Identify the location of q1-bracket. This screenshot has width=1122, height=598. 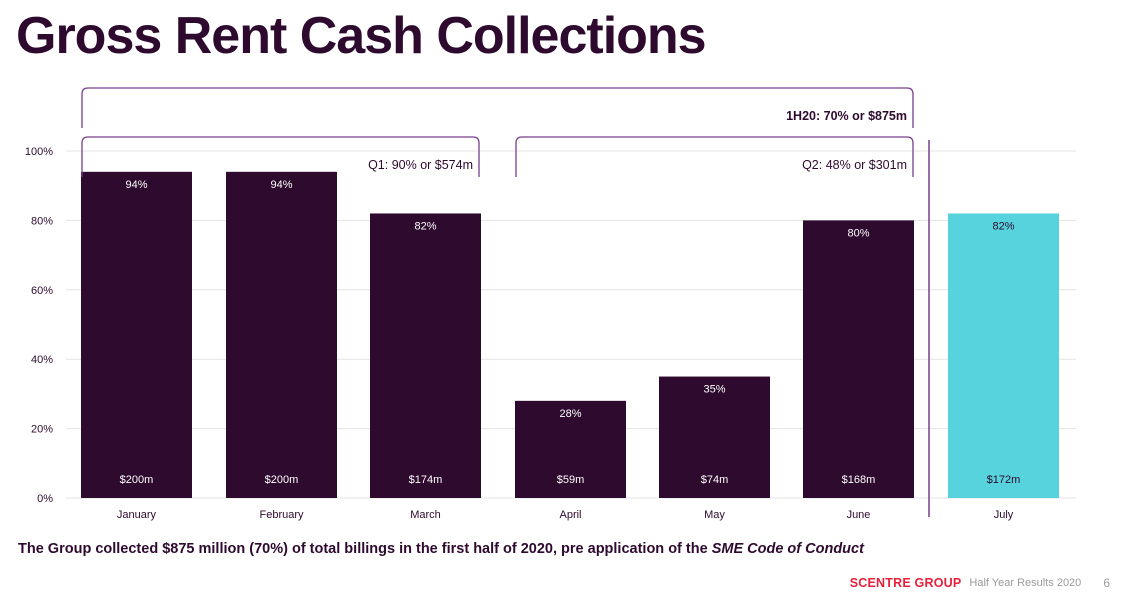
(280, 156).